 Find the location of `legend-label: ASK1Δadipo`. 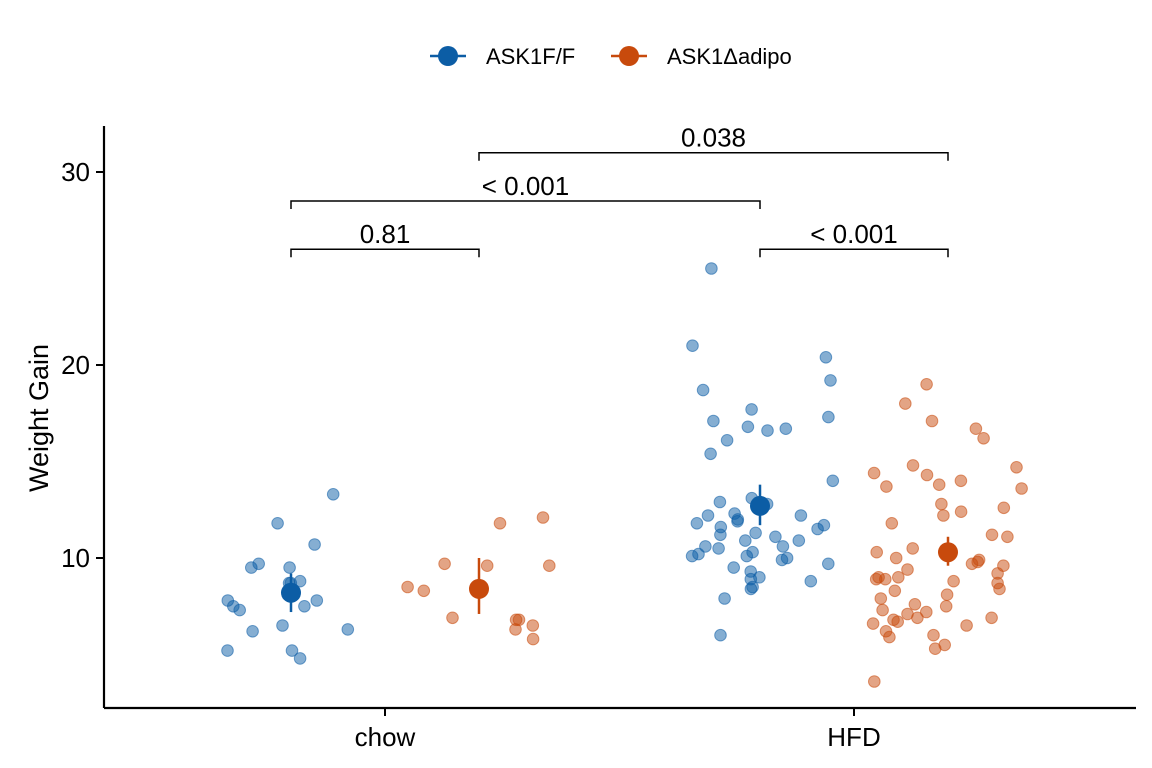

legend-label: ASK1Δadipo is located at coordinates (729, 56).